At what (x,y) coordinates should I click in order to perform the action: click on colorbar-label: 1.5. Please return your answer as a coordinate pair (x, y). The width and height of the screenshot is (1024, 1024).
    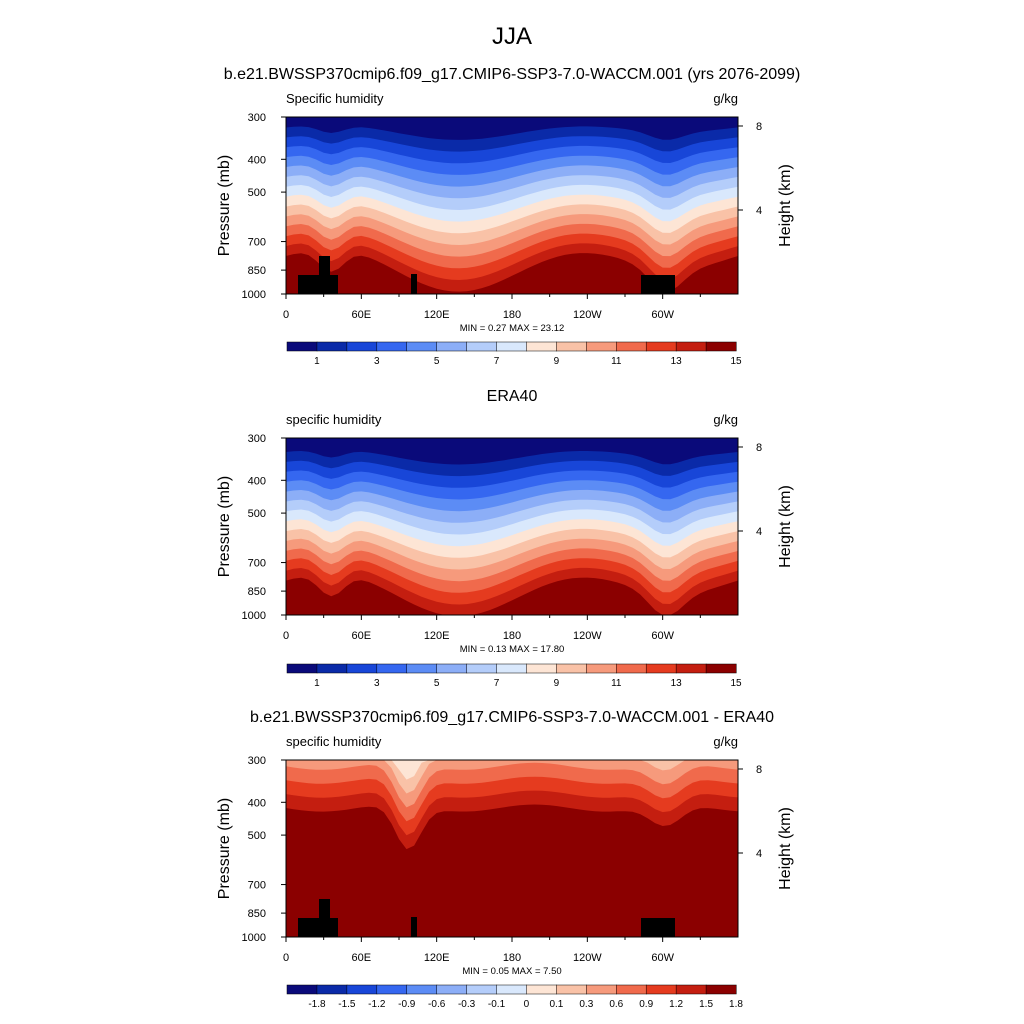
    Looking at the image, I should click on (706, 1004).